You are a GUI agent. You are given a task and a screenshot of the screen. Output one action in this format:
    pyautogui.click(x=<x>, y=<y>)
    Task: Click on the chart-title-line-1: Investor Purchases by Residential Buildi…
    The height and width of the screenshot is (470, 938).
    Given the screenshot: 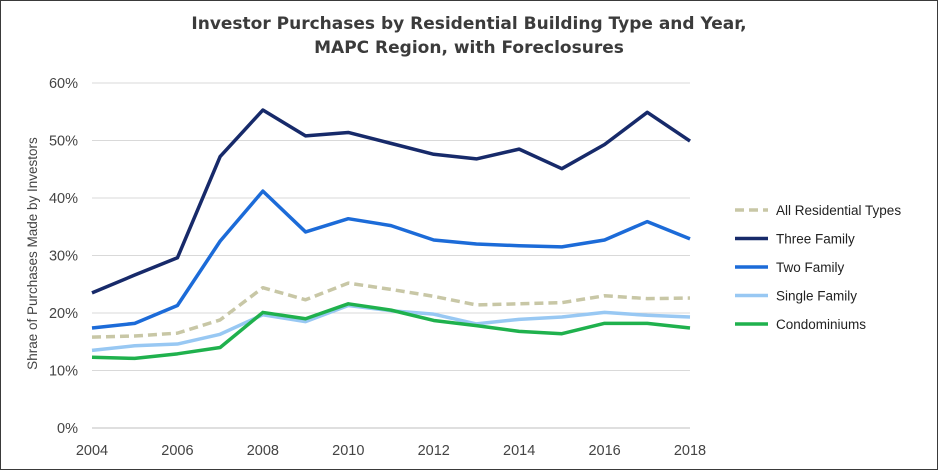 What is the action you would take?
    pyautogui.click(x=469, y=24)
    